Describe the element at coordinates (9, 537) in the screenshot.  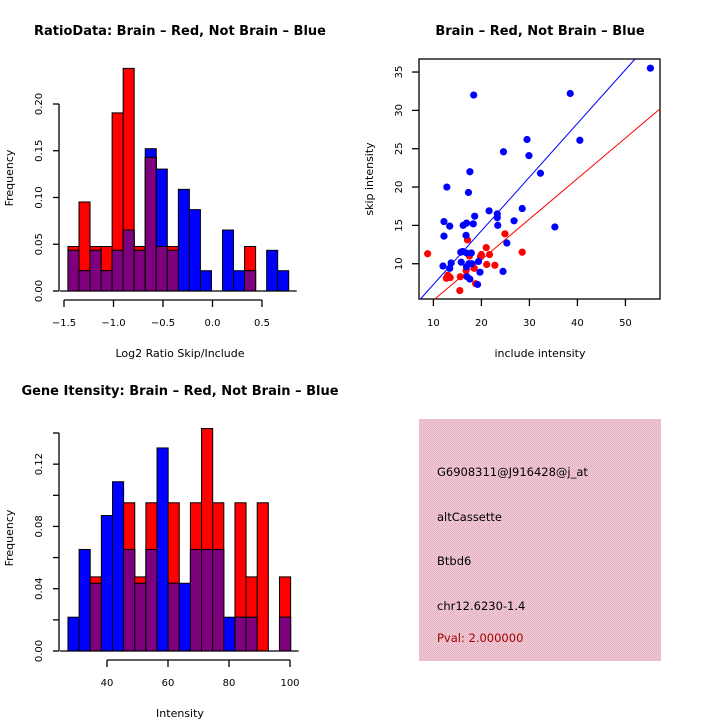
I see `gene-histogram-y-label: Frequency` at that location.